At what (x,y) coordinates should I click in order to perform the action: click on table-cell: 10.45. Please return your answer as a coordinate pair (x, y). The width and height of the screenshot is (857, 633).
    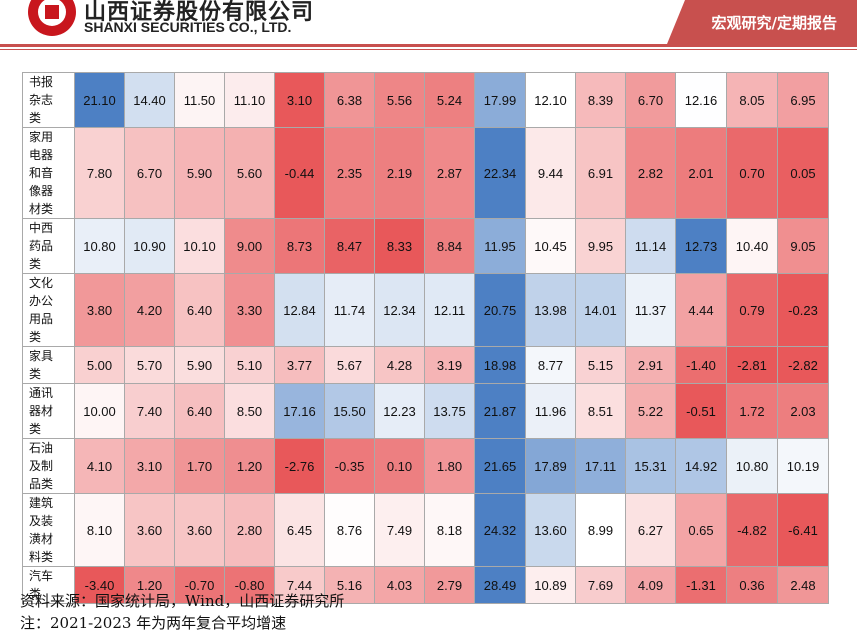
    Looking at the image, I should click on (550, 246).